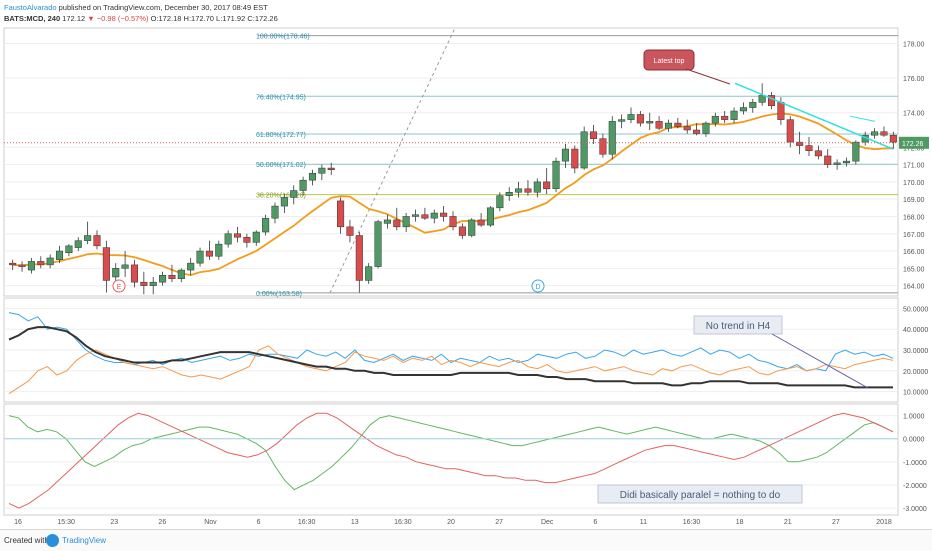 The height and width of the screenshot is (551, 932). I want to click on price-change: −0.98 (−0.57%), so click(122, 18).